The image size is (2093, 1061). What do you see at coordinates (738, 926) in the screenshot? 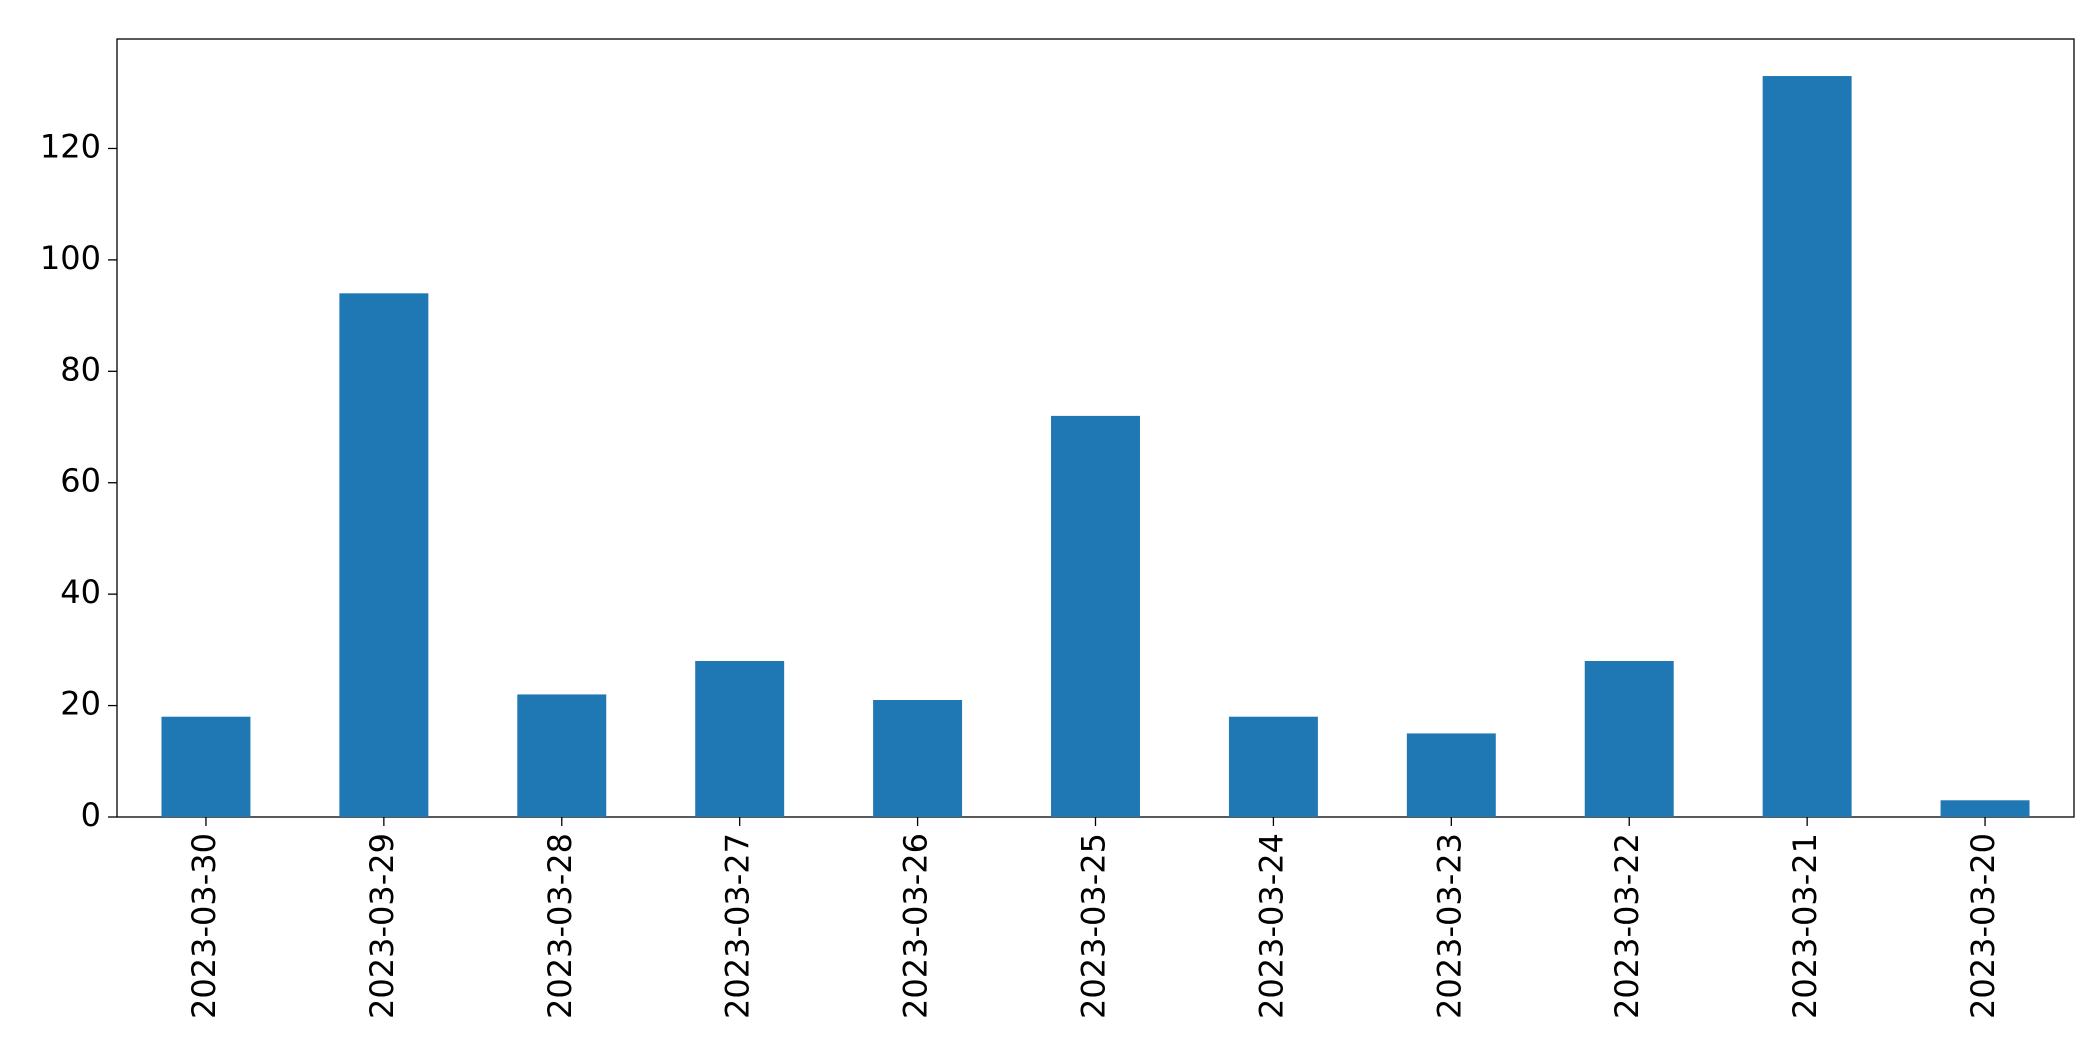
I see `x-tick-label: 2023-03-27` at bounding box center [738, 926].